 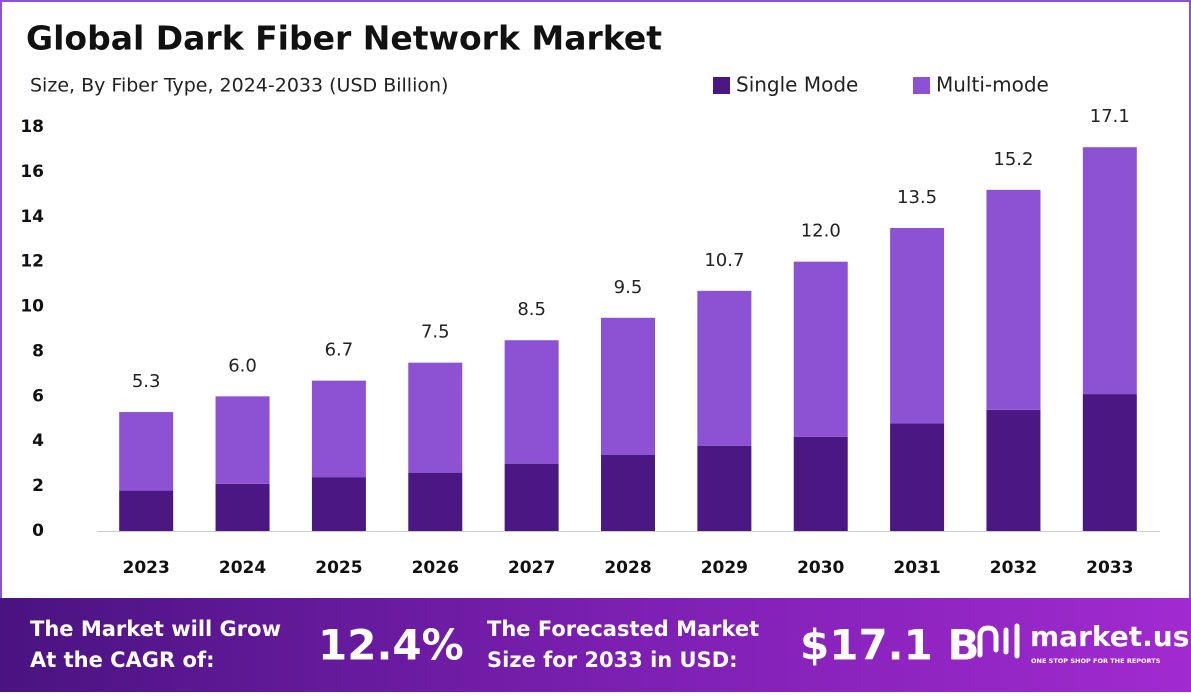 I want to click on total-label: 6.7, so click(x=339, y=350).